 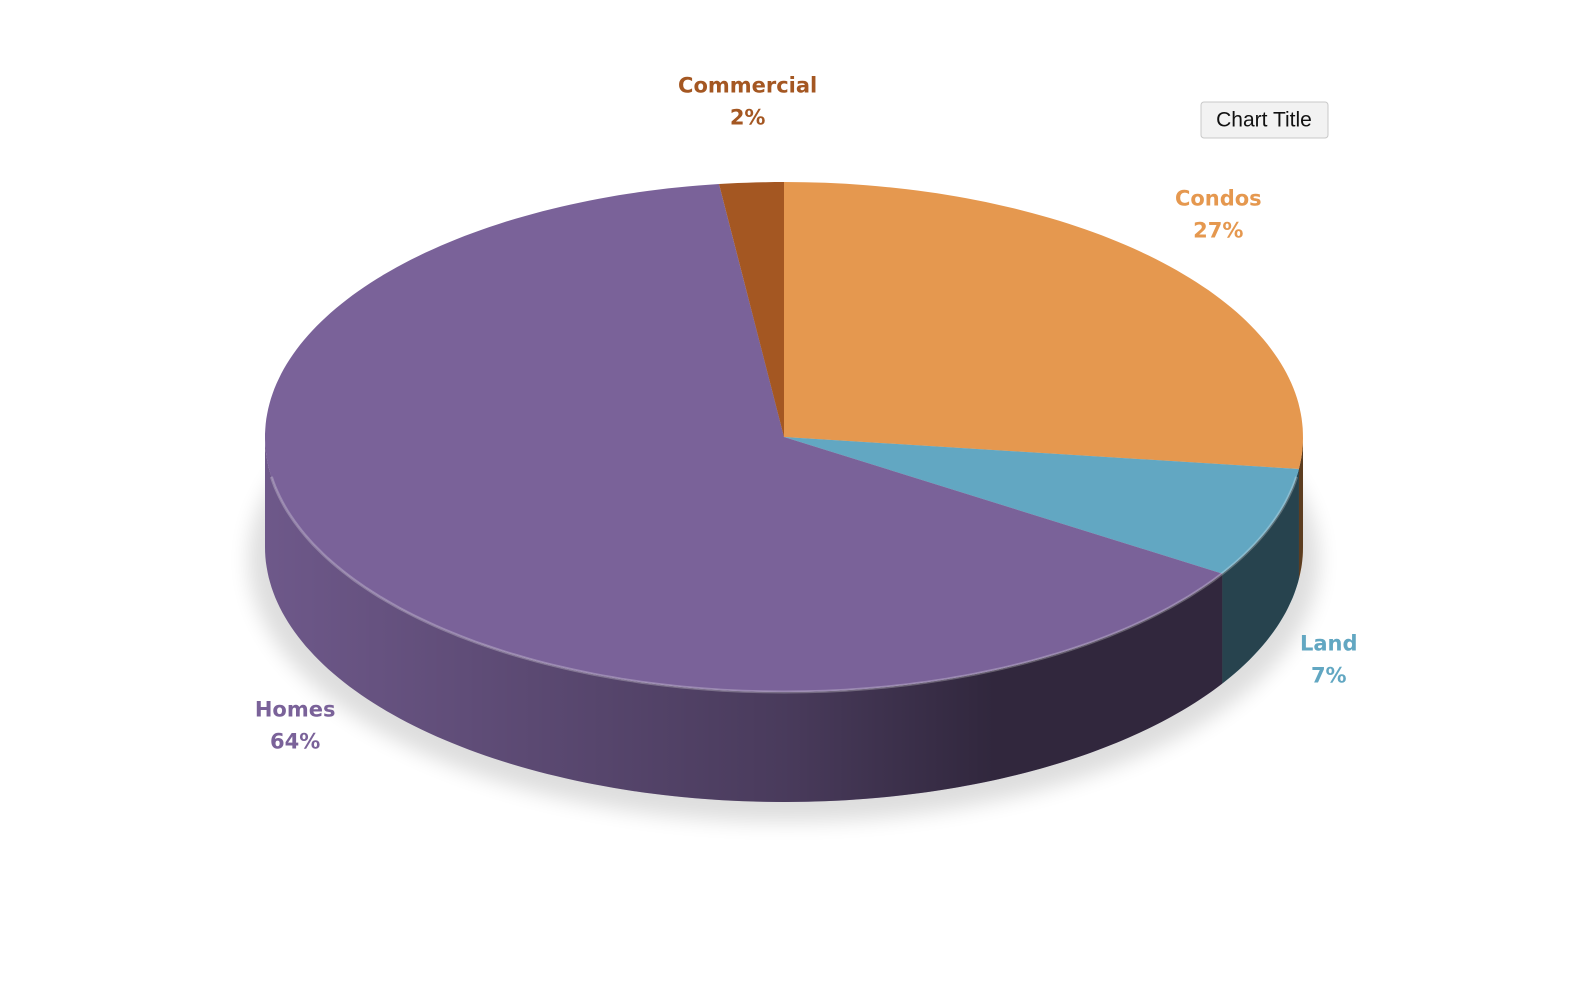 What do you see at coordinates (748, 118) in the screenshot?
I see `value-label: 2%` at bounding box center [748, 118].